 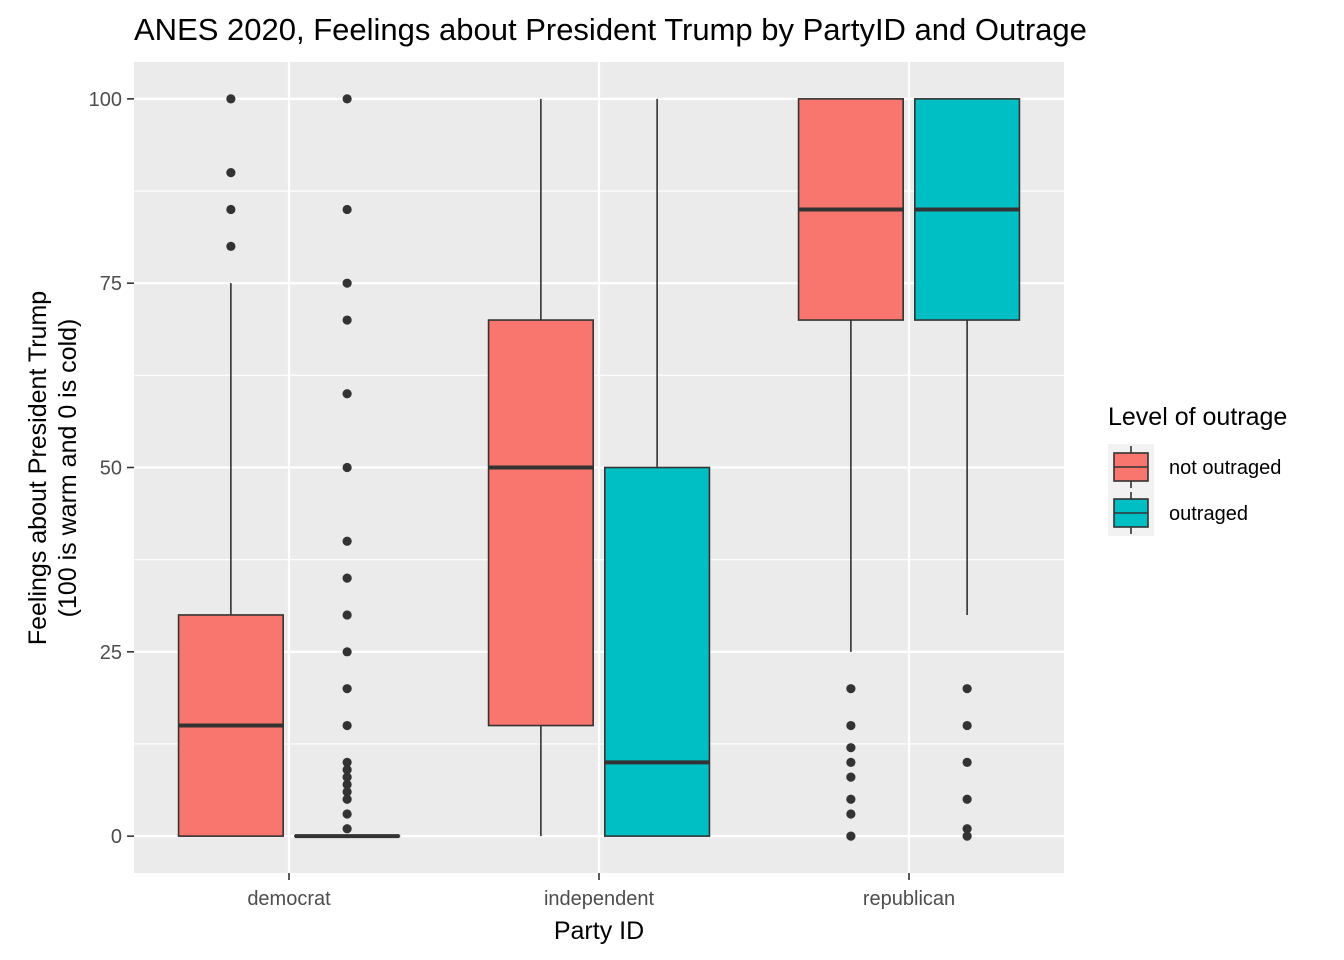 What do you see at coordinates (599, 931) in the screenshot?
I see `x-axis-title: Party ID` at bounding box center [599, 931].